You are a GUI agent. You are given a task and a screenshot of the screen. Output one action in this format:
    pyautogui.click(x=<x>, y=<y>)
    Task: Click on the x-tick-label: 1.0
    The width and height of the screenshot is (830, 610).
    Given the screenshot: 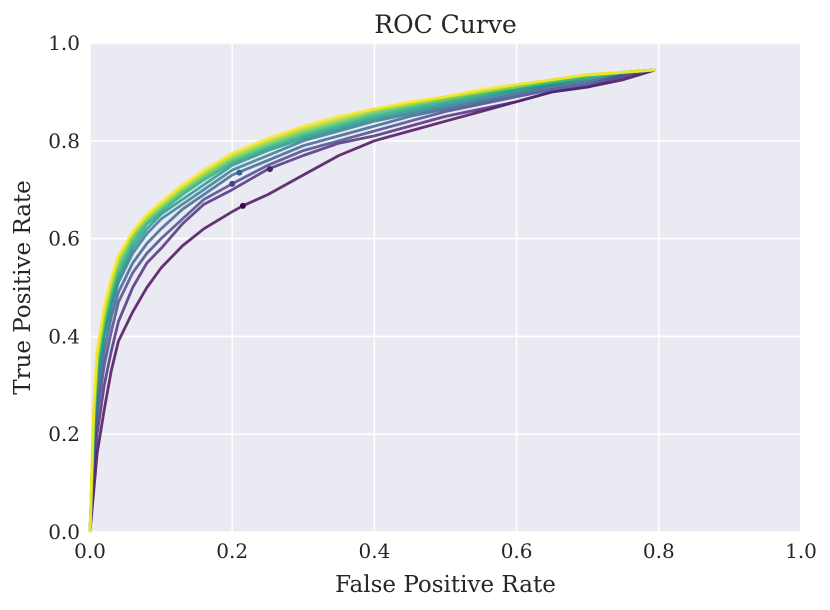 What is the action you would take?
    pyautogui.click(x=801, y=551)
    